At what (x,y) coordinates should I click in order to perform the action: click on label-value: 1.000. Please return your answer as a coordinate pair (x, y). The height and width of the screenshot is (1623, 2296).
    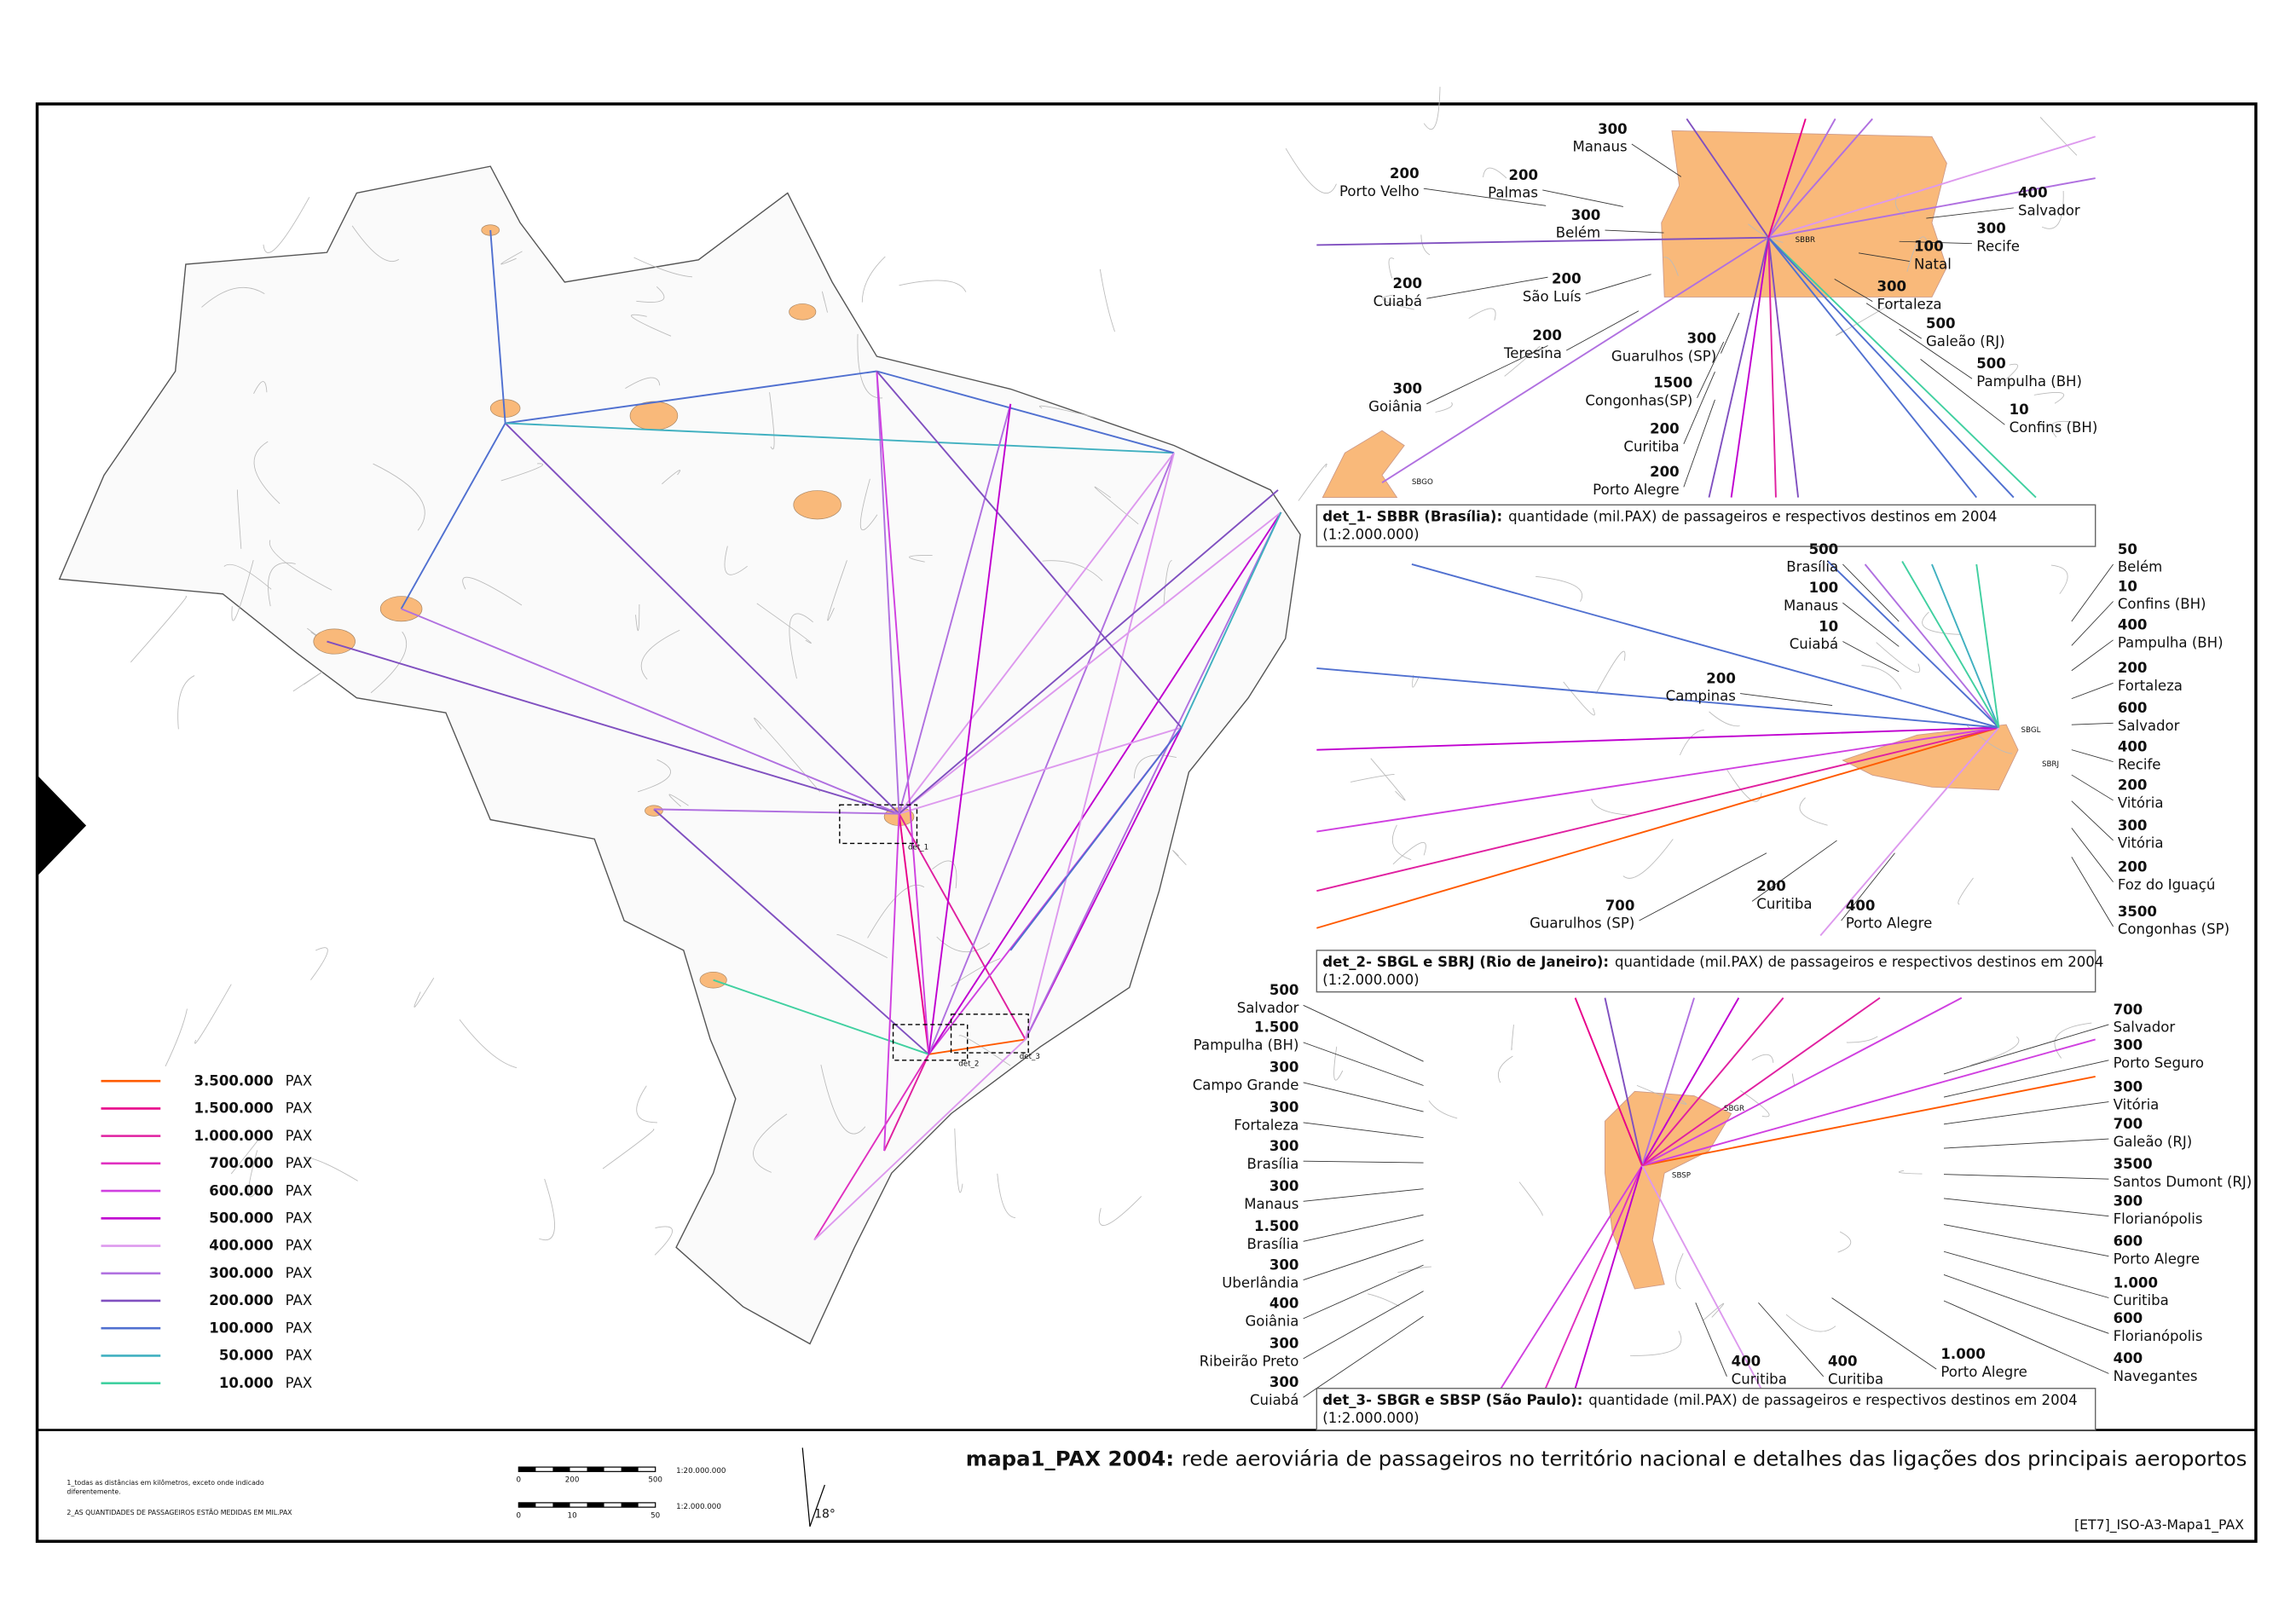
    Looking at the image, I should click on (1963, 1354).